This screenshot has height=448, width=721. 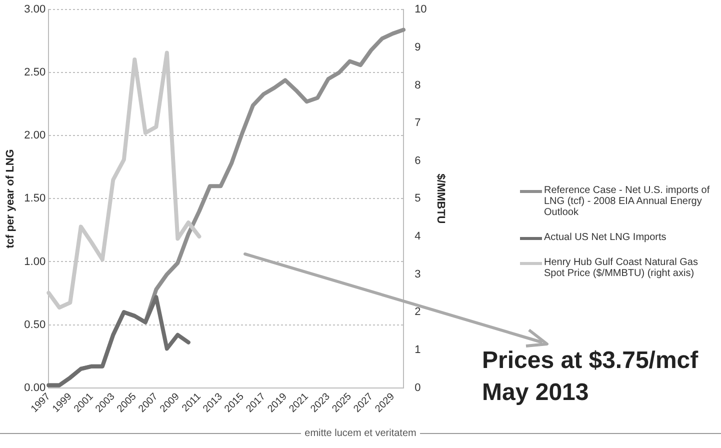 I want to click on y-tick-label: 0.50, so click(x=35, y=324).